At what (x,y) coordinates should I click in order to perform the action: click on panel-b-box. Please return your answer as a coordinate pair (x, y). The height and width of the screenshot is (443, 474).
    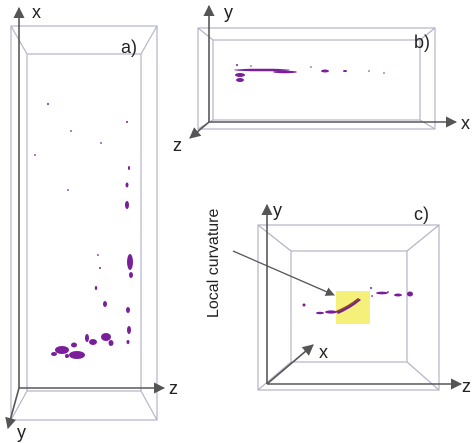
    Looking at the image, I should click on (316, 78).